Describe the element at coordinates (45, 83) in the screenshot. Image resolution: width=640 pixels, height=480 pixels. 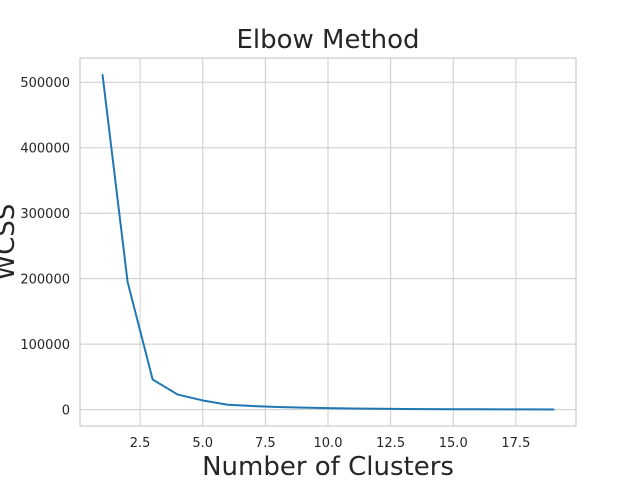
I see `y-tick-label: 500000` at that location.